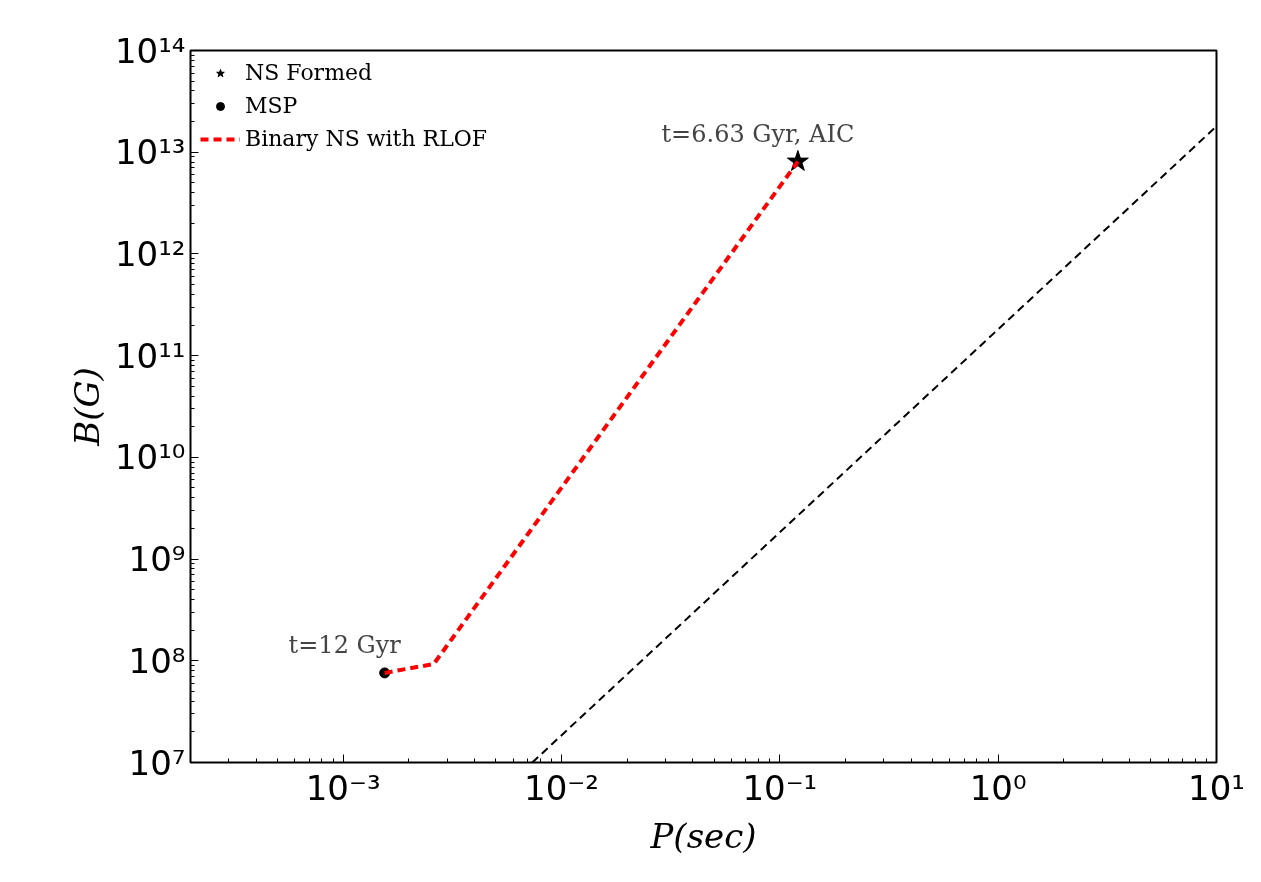 The height and width of the screenshot is (882, 1261). Describe the element at coordinates (150, 50) in the screenshot. I see `y-tick-label: 10¹⁴` at that location.